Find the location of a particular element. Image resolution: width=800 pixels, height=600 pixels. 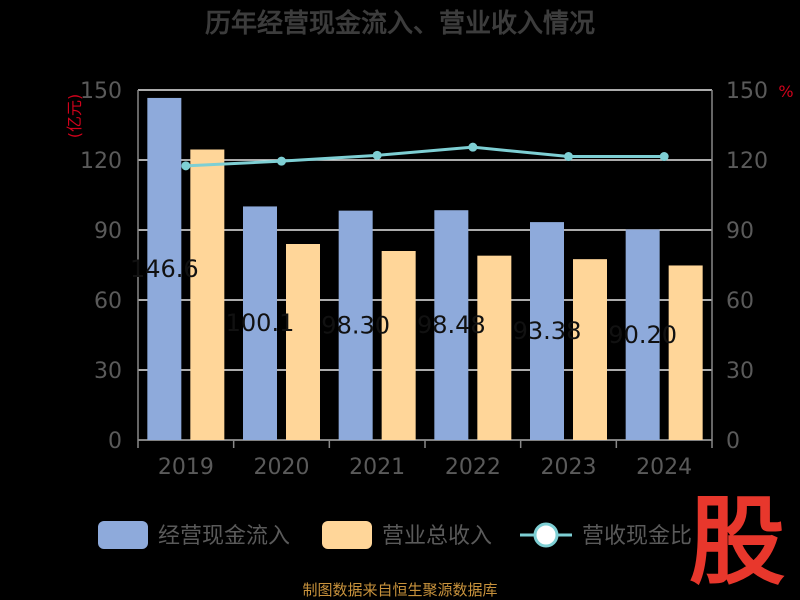

data-label: 98.48 is located at coordinates (451, 325).